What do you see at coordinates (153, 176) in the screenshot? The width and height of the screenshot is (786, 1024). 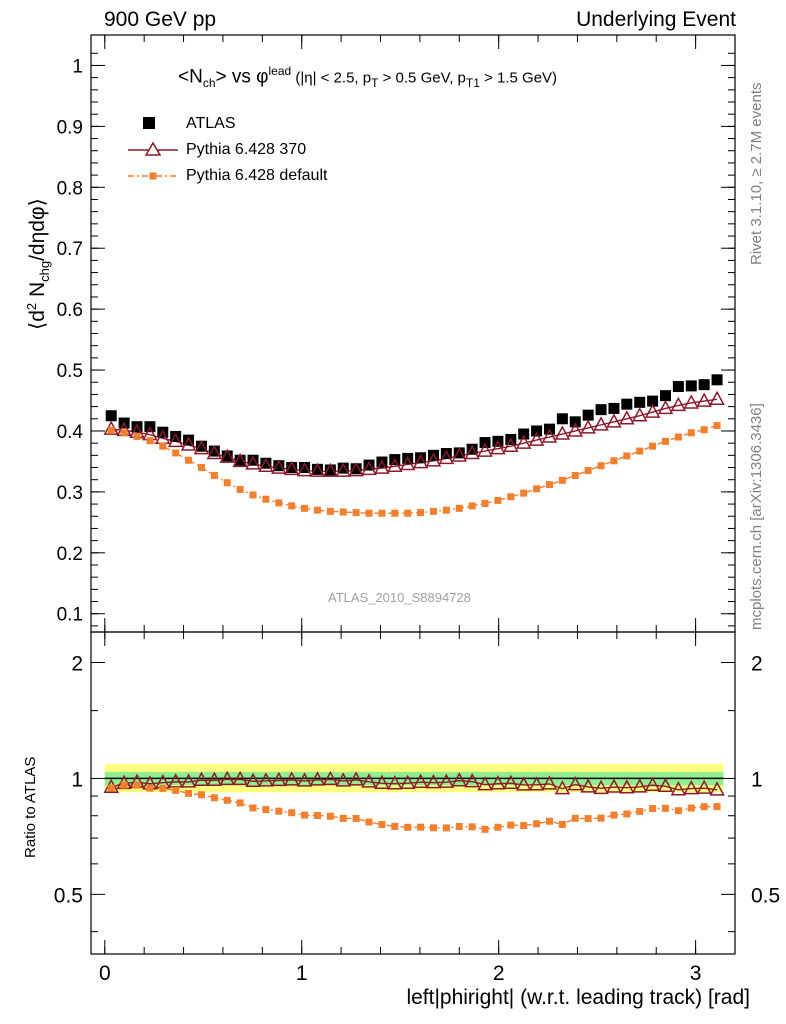 I see `legend-marker-pythia-default` at bounding box center [153, 176].